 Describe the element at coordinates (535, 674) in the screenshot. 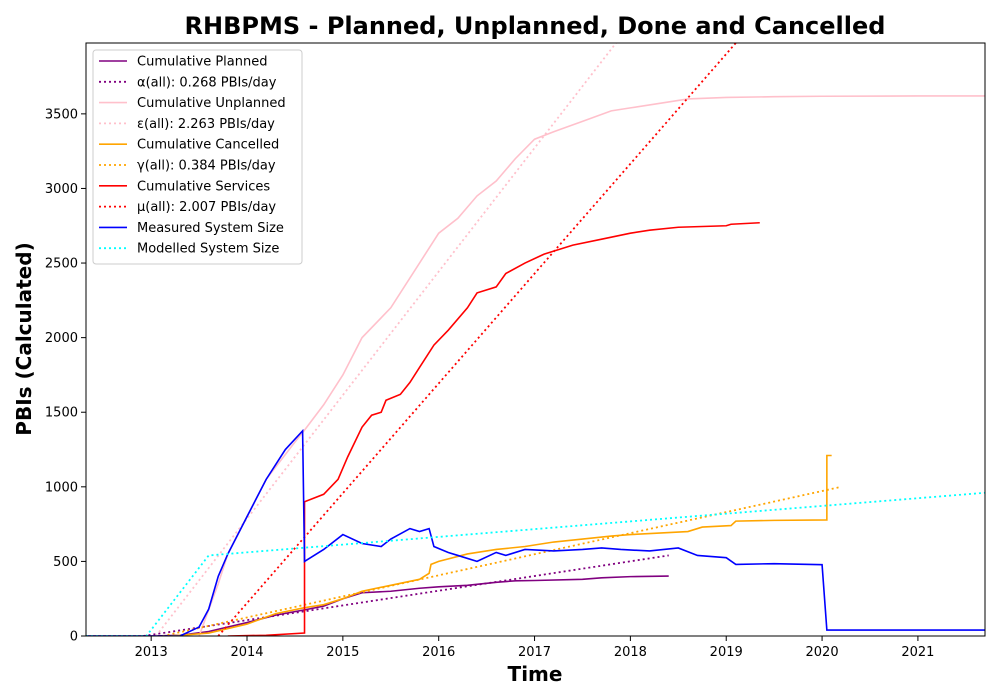

I see `x-axis-label: Time` at that location.